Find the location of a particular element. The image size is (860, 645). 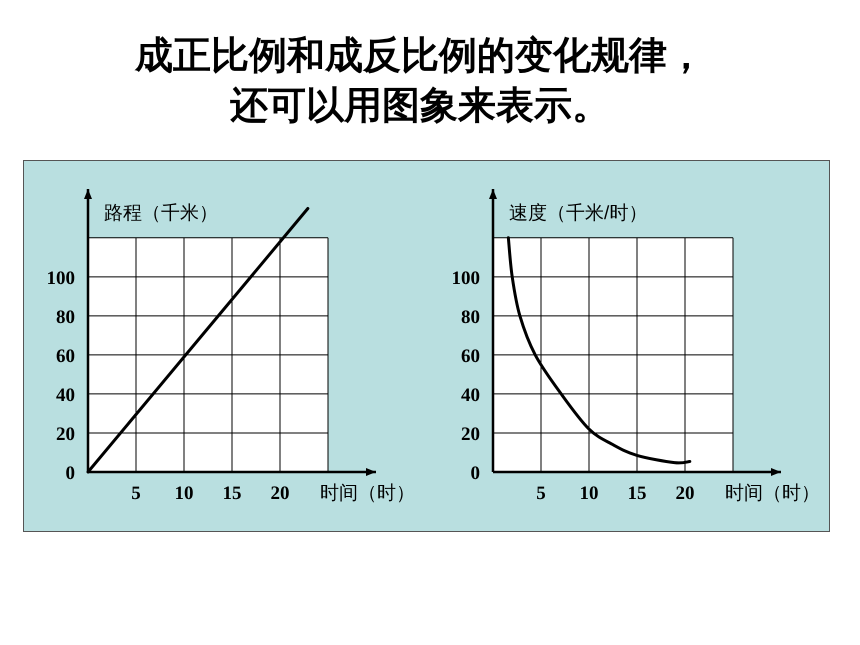

y-axis-title: 速度（千米/时） is located at coordinates (578, 213).